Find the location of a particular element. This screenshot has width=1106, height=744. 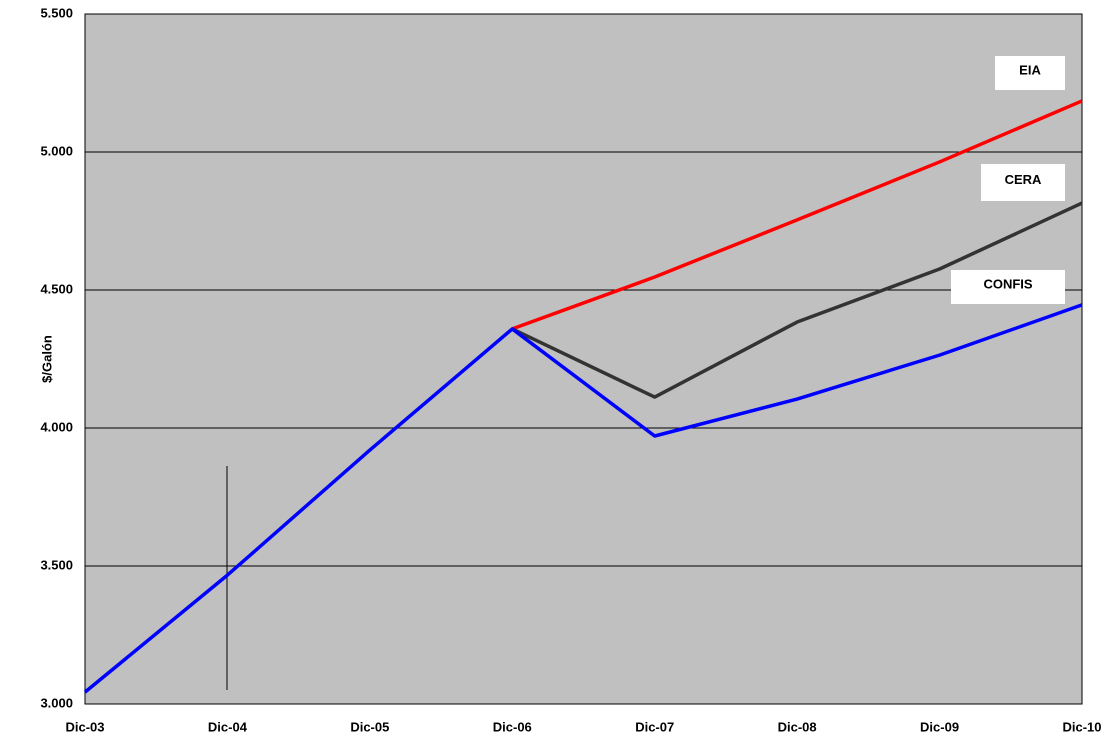

legend-label: CERA is located at coordinates (1023, 179).